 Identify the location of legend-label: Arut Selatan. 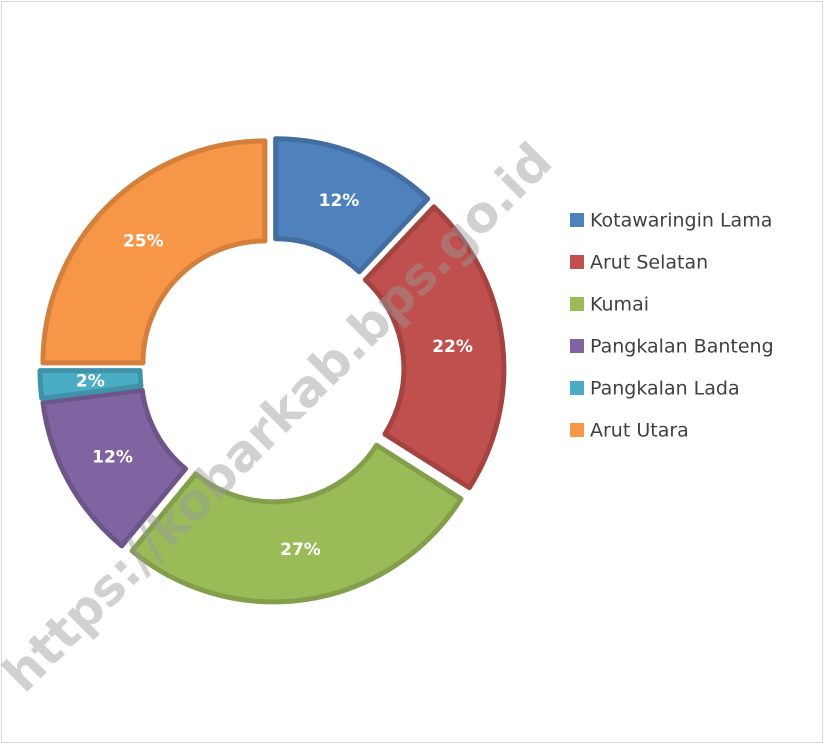
(649, 263).